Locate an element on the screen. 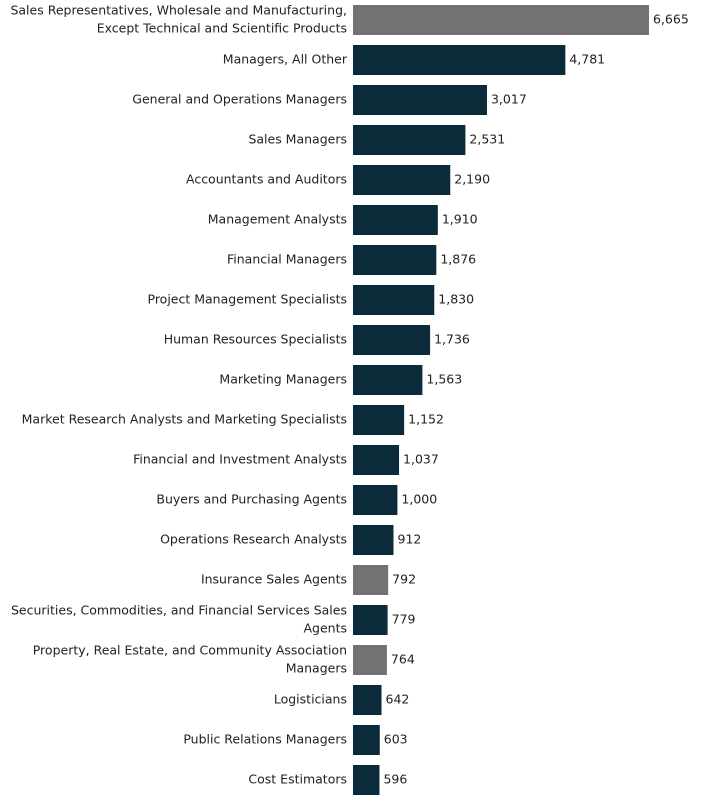 The width and height of the screenshot is (708, 800). bar-row: Management Analysts 1,910 is located at coordinates (343, 220).